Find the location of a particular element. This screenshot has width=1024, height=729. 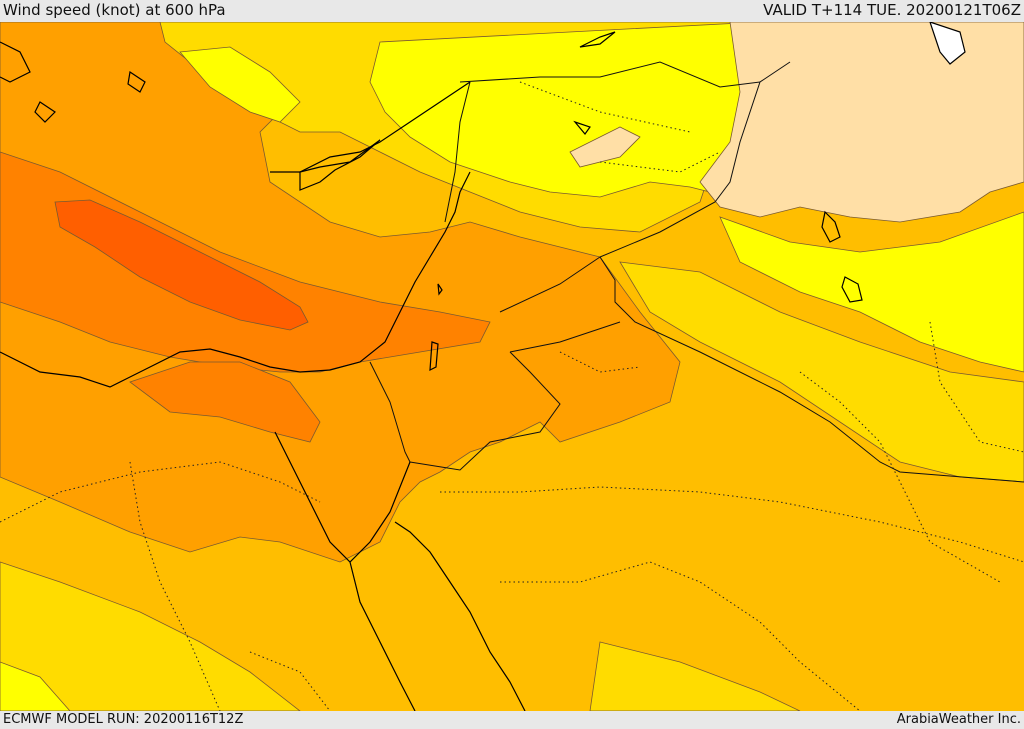

contour-fill-gold-s is located at coordinates (695, 676).